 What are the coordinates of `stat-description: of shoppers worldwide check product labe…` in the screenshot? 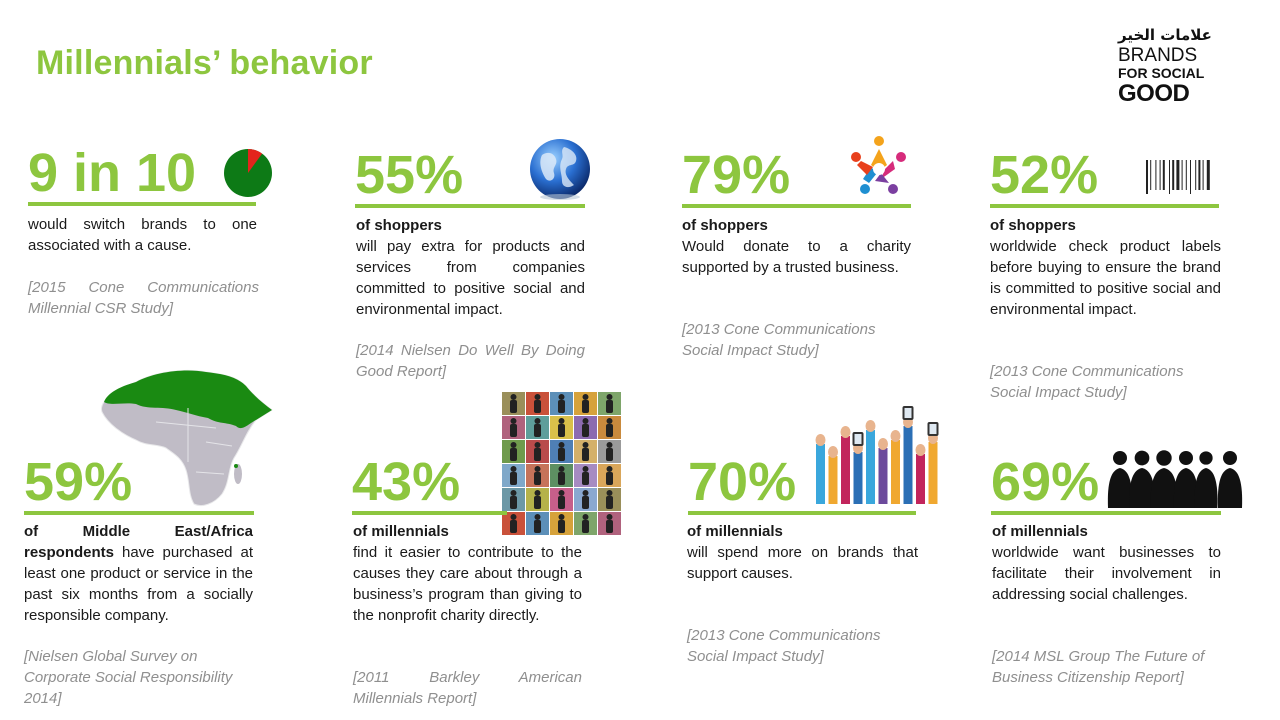 It's located at (1105, 267).